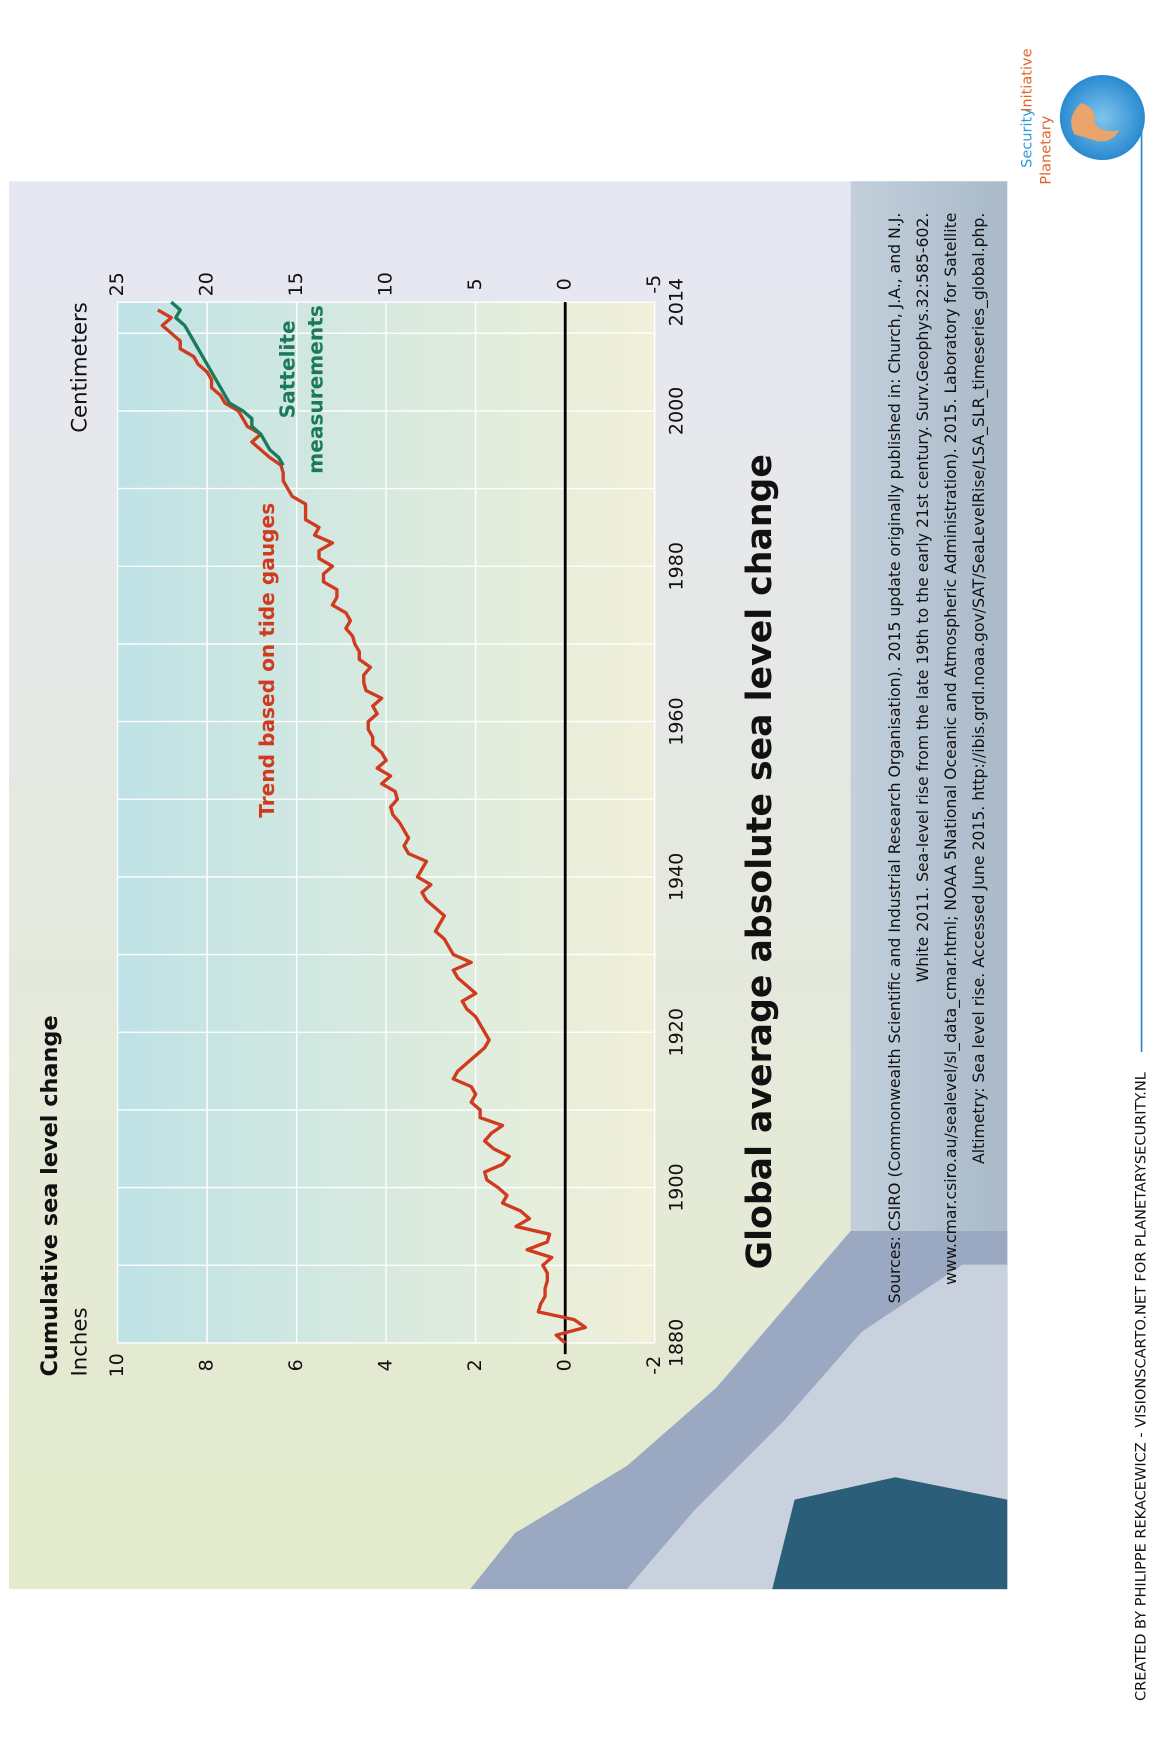  I want to click on annotation: Sattelite, so click(287, 369).